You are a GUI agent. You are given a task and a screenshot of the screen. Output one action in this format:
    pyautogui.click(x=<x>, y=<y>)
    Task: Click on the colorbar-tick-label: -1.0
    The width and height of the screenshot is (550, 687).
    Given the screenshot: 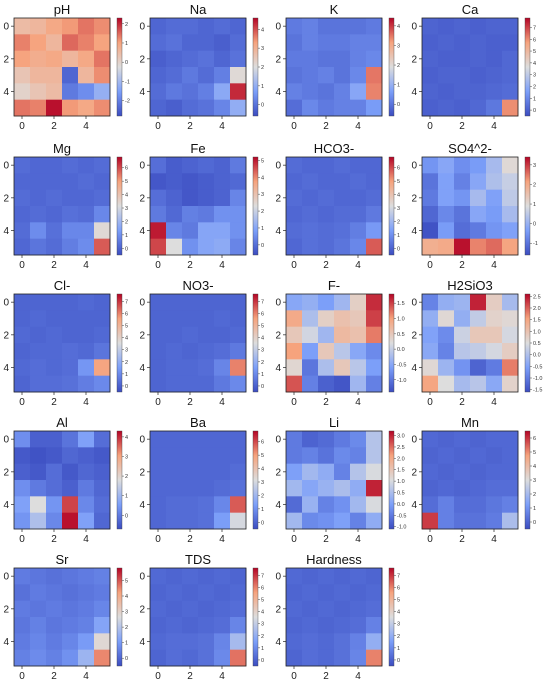 What is the action you would take?
    pyautogui.click(x=537, y=379)
    